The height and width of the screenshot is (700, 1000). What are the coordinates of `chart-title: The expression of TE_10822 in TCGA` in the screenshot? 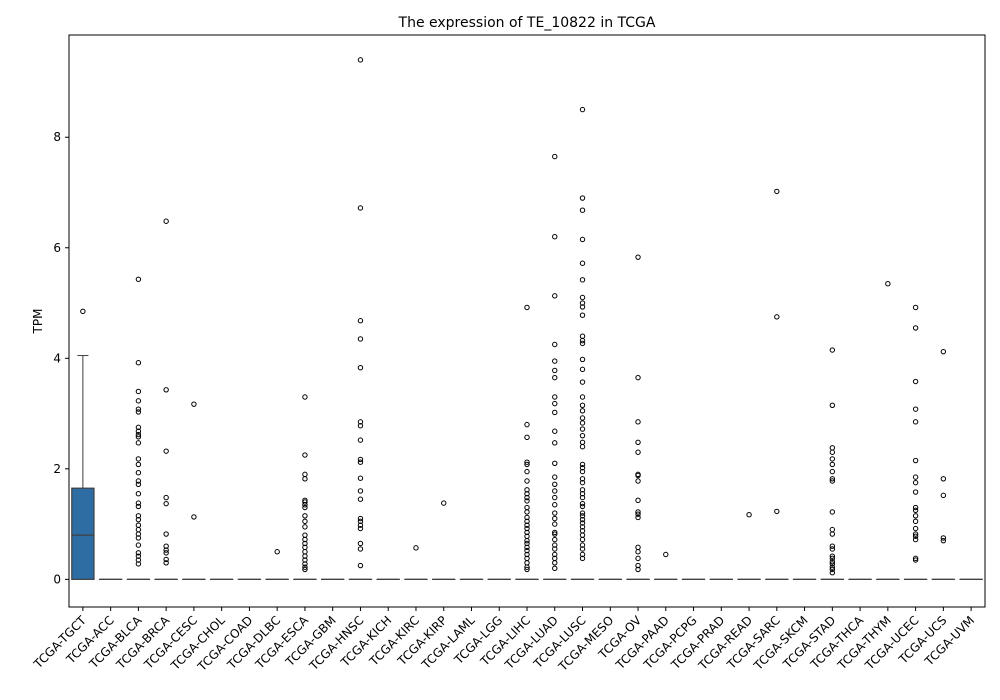 It's located at (527, 23).